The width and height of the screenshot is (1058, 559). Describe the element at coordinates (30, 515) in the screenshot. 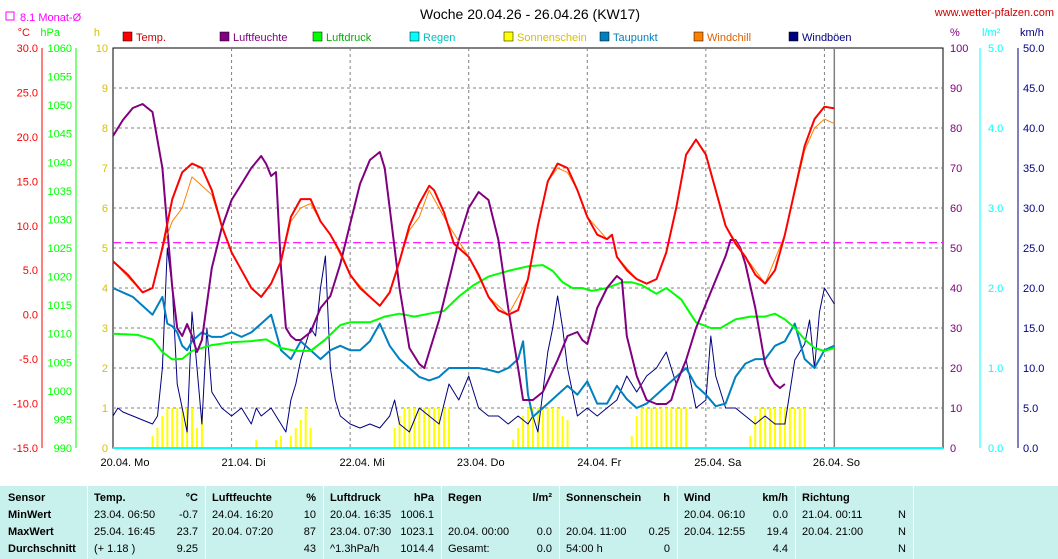

I see `stats-row-label: MinWert` at that location.